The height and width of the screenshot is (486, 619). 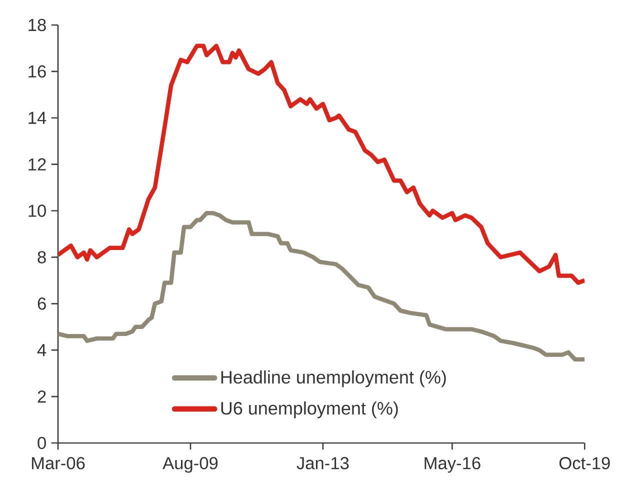 What do you see at coordinates (42, 443) in the screenshot?
I see `y-tick-label: 0` at bounding box center [42, 443].